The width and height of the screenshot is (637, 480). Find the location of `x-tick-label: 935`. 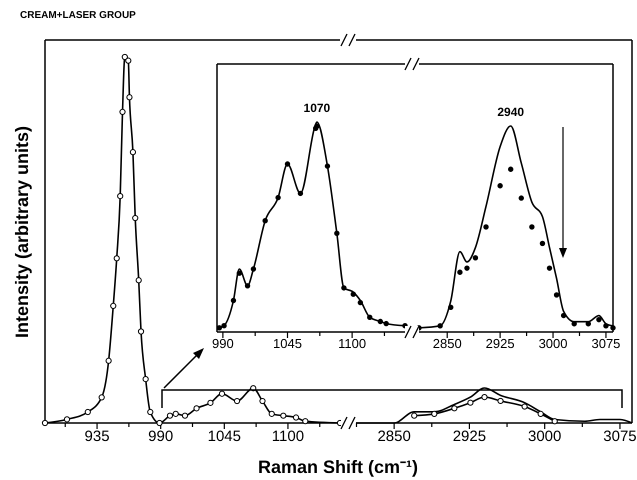

x-tick-label: 935 is located at coordinates (97, 436).